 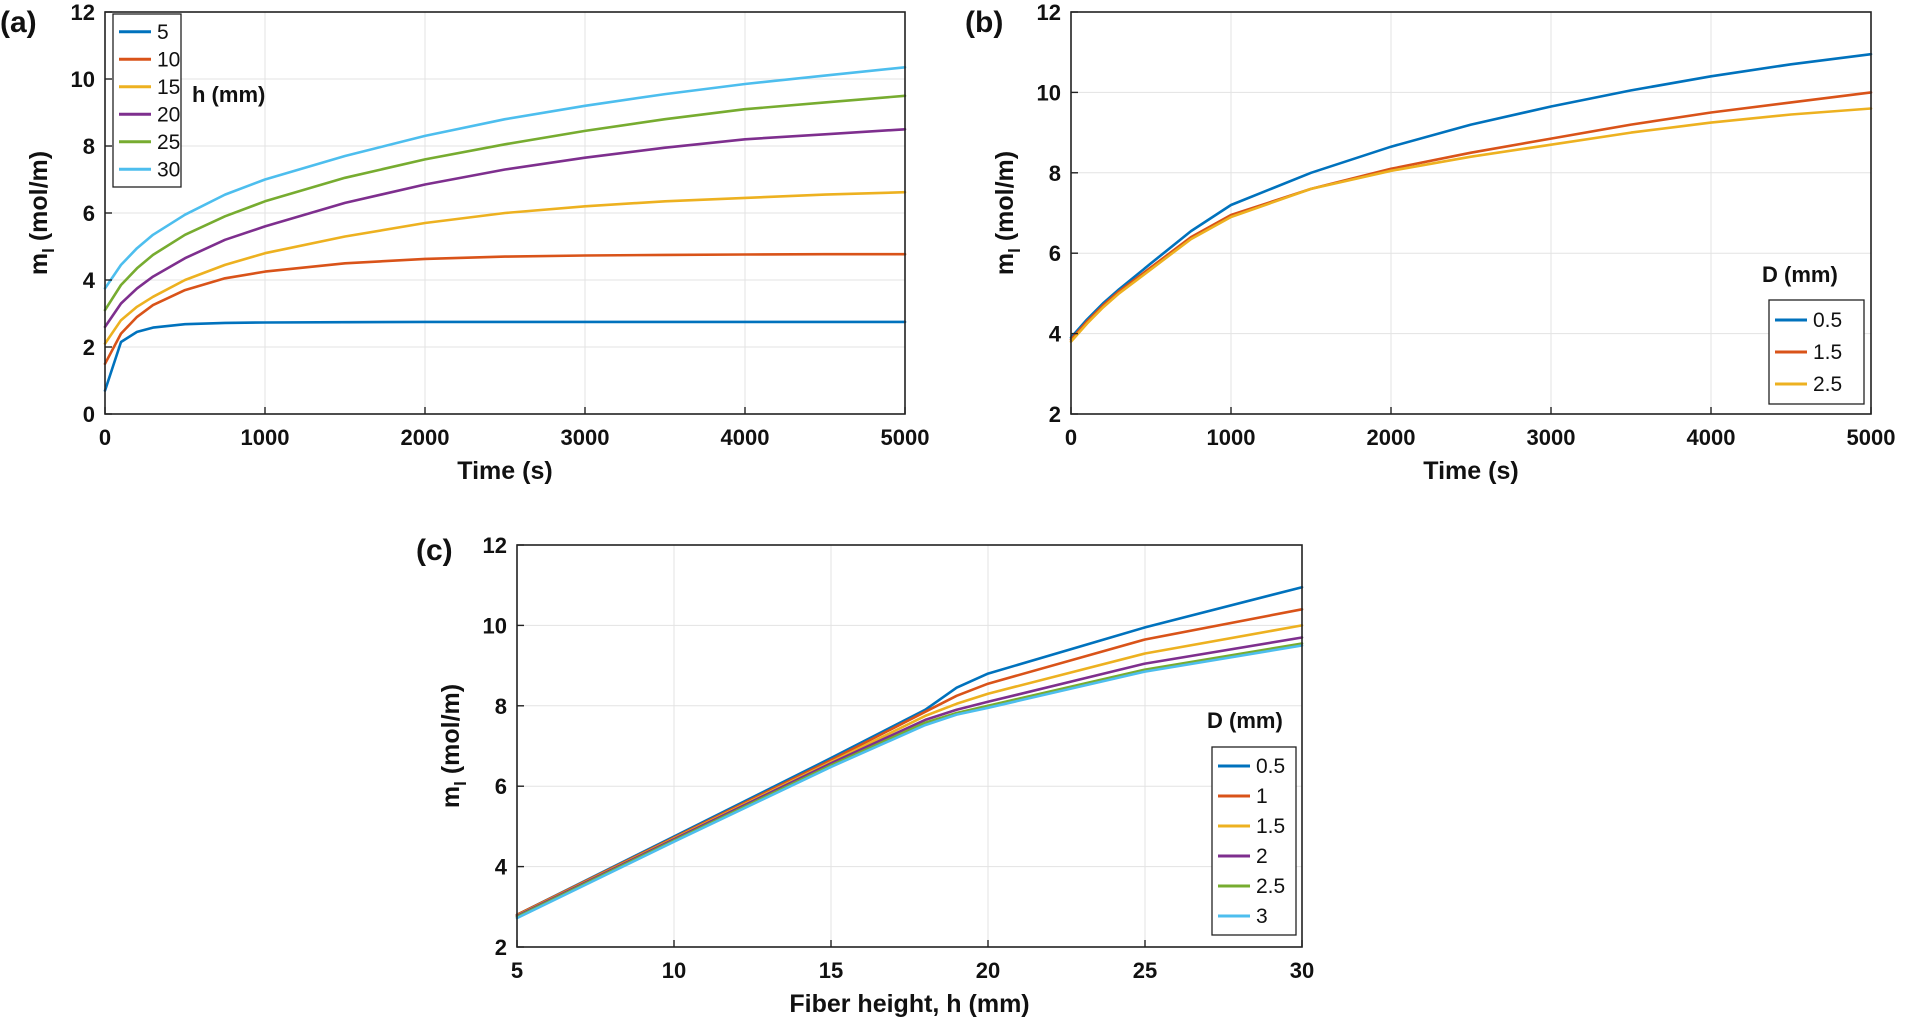 I want to click on chart-a-y-axis-label-symbol: m, so click(x=39, y=264).